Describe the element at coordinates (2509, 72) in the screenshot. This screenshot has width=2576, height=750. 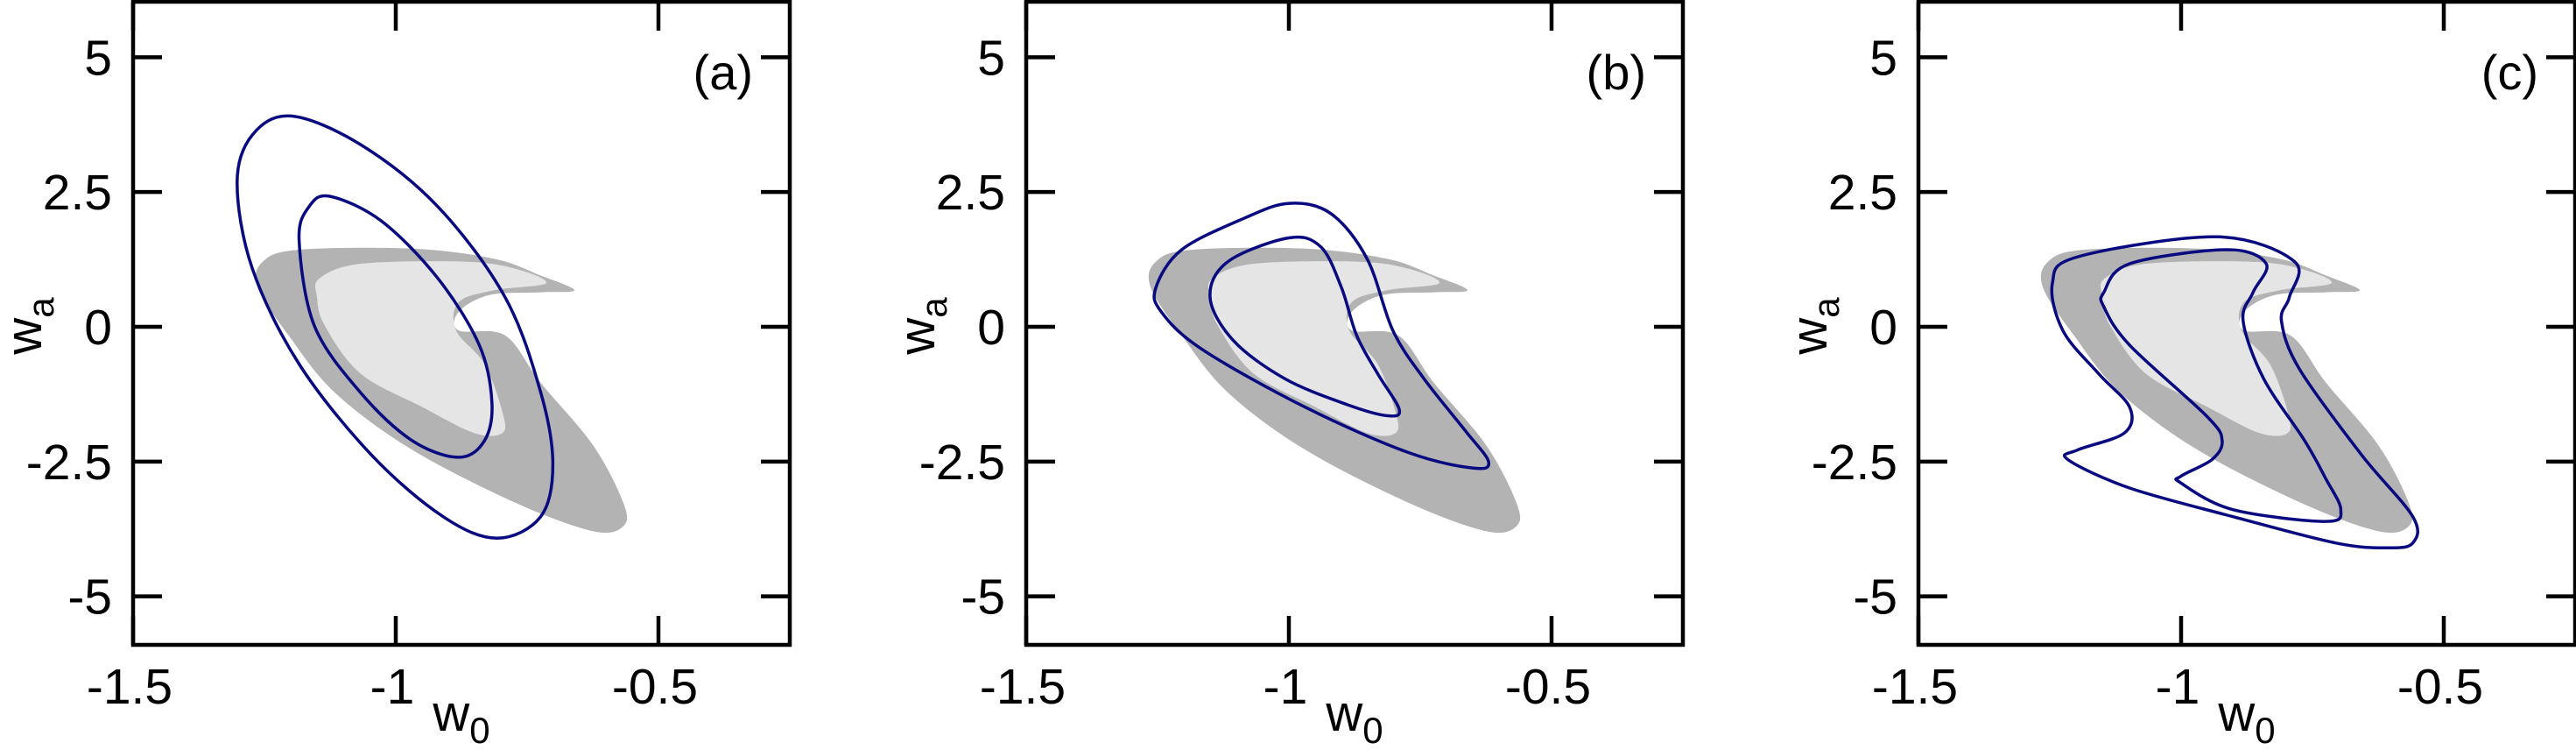
I see `panel-label: (c)` at that location.